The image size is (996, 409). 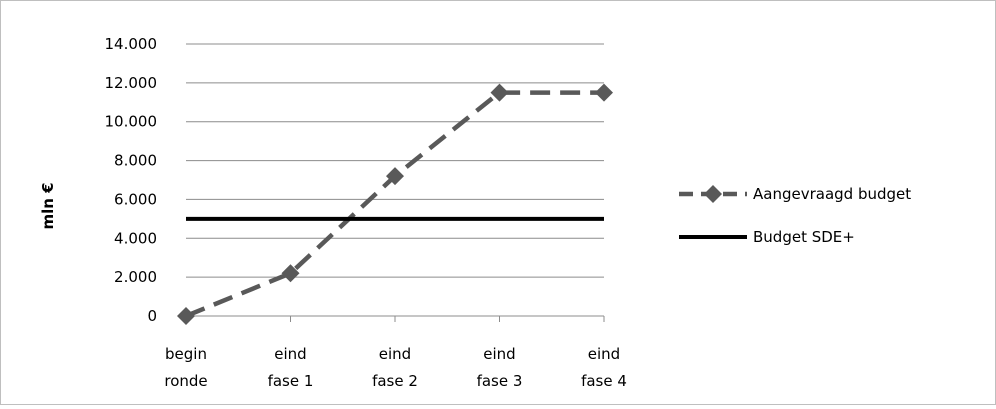 What do you see at coordinates (804, 237) in the screenshot?
I see `legend-label: Budget SDE+` at bounding box center [804, 237].